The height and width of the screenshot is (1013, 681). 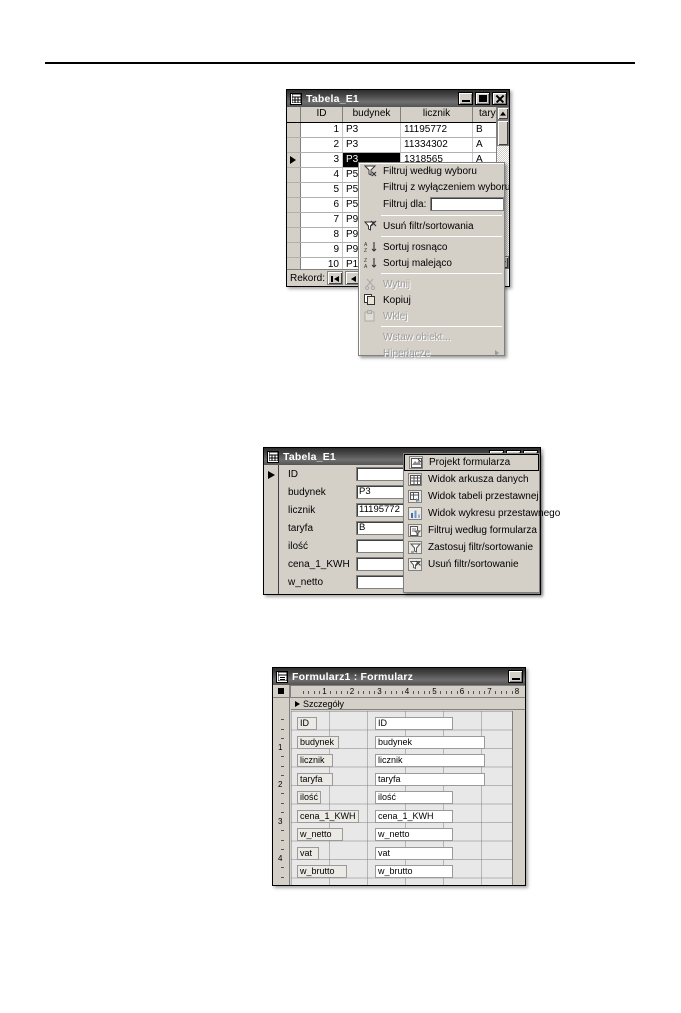 What do you see at coordinates (434, 187) in the screenshot?
I see `context-menu-item-1: Filtruj z wyłączeniem wyboru` at bounding box center [434, 187].